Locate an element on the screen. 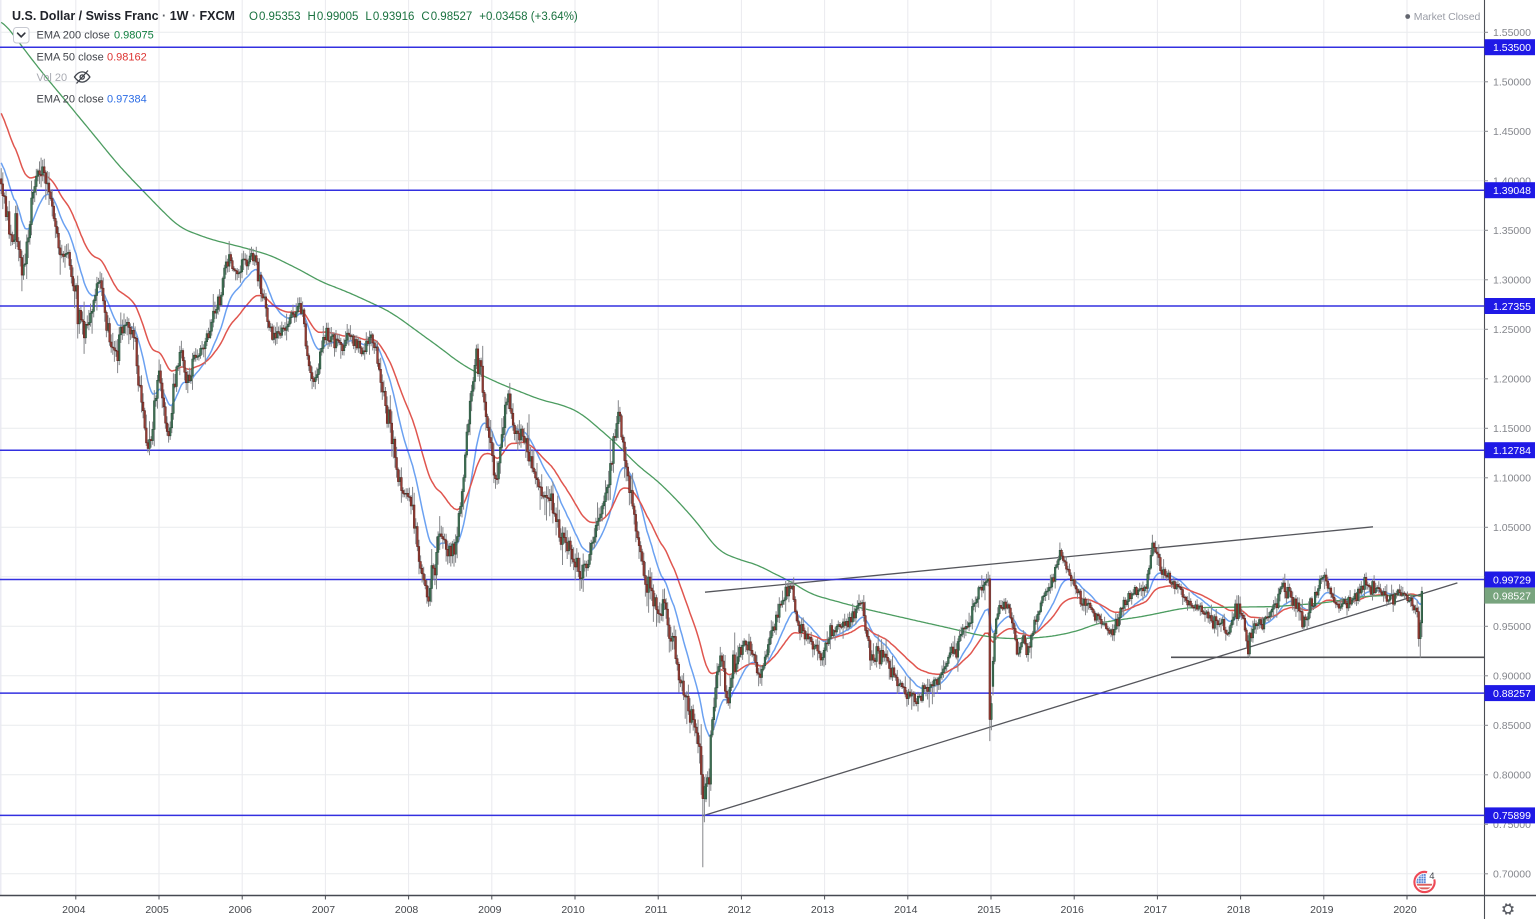  svg-text: 2017 is located at coordinates (1156, 910).